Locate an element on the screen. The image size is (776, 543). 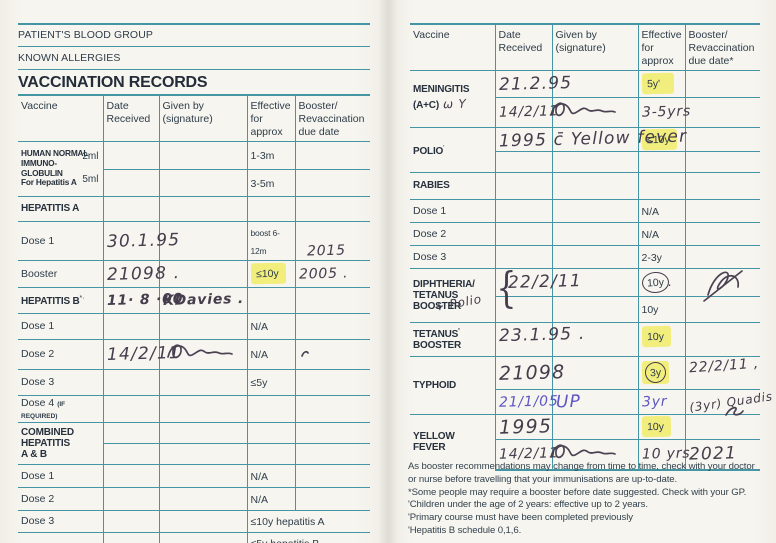
effective-value: 3y is located at coordinates (655, 373).